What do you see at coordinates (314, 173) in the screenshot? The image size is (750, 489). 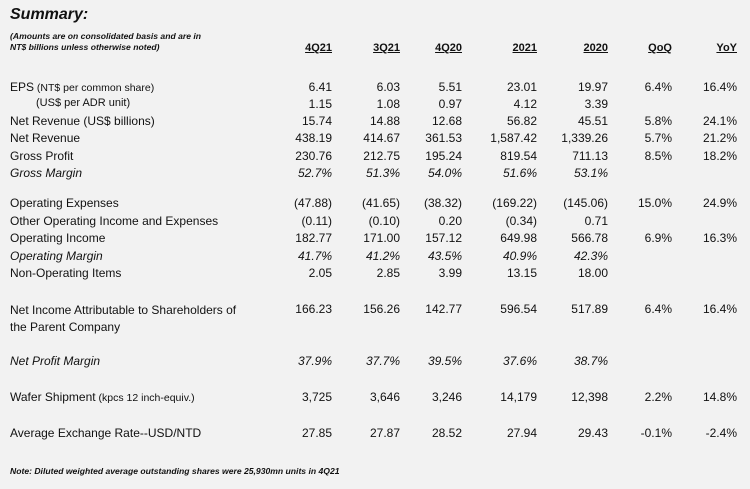 I see `cell-4q21: 52.7%` at bounding box center [314, 173].